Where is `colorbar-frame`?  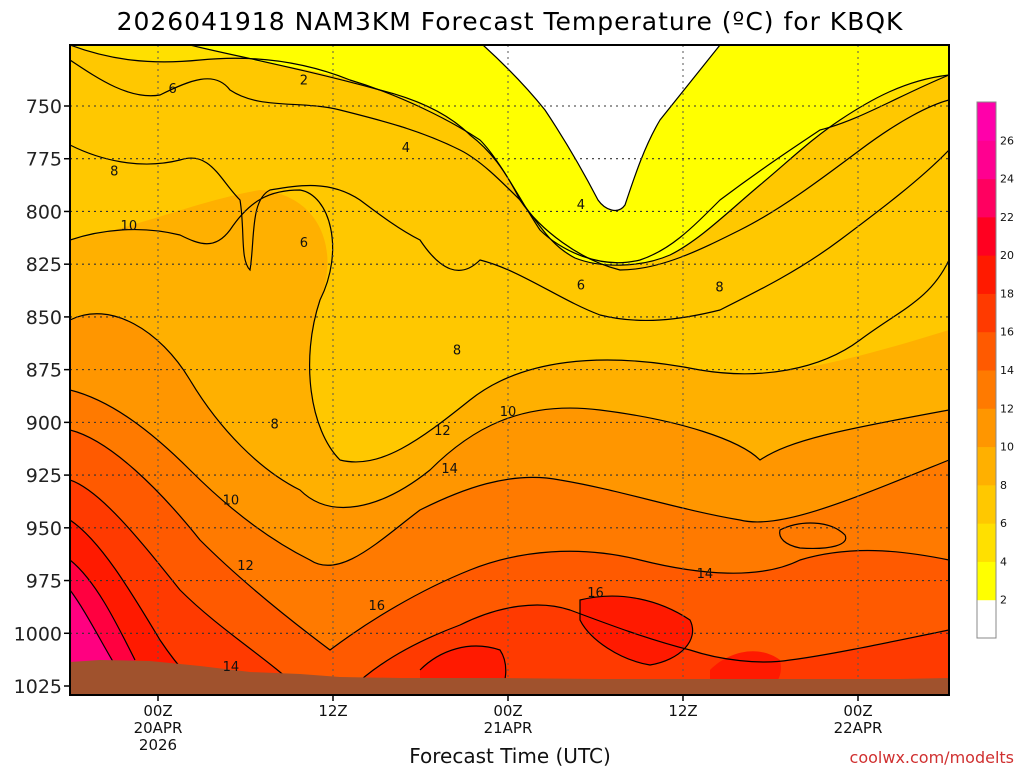 colorbar-frame is located at coordinates (986, 370).